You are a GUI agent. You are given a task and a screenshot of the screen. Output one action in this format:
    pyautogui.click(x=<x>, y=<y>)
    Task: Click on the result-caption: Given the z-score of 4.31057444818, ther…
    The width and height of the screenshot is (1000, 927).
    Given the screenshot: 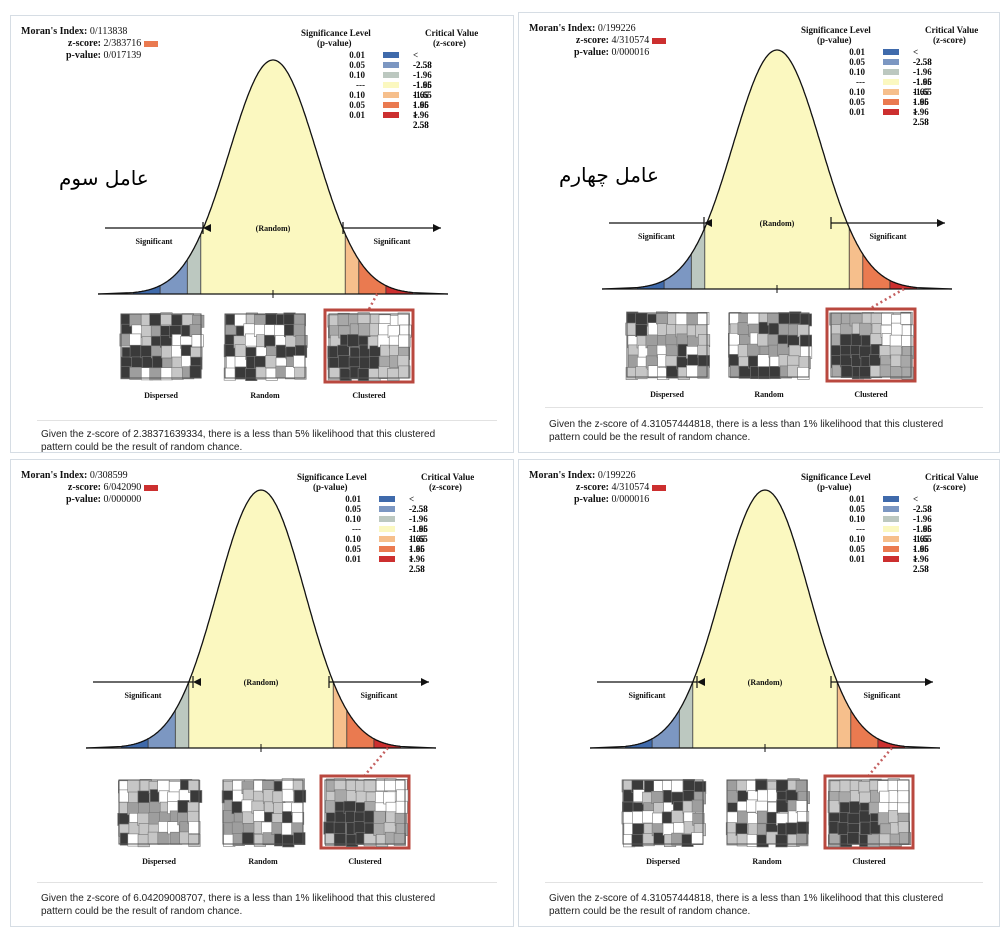 What is the action you would take?
    pyautogui.click(x=769, y=431)
    